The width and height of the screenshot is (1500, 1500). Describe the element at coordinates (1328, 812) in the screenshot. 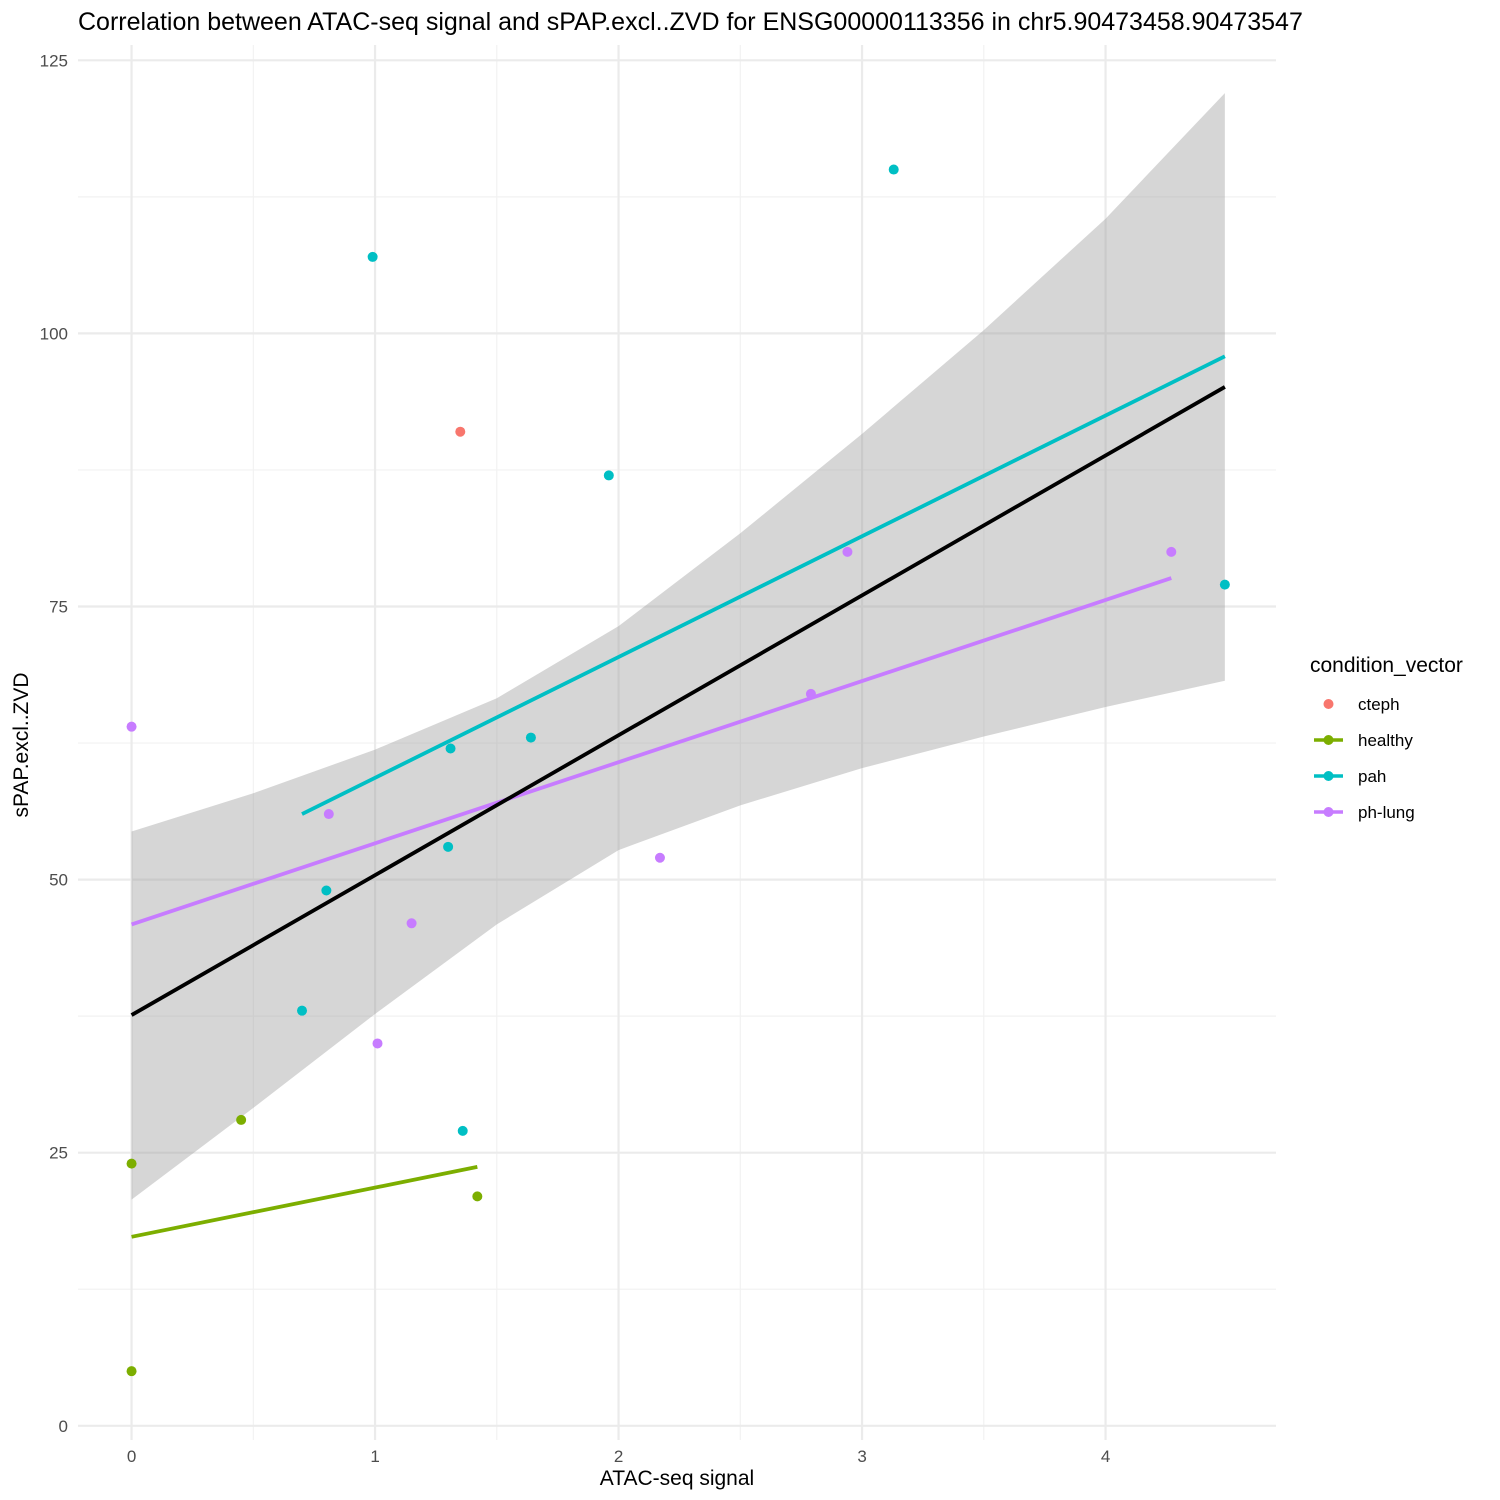

I see `legend-key-point-ph-lung` at that location.